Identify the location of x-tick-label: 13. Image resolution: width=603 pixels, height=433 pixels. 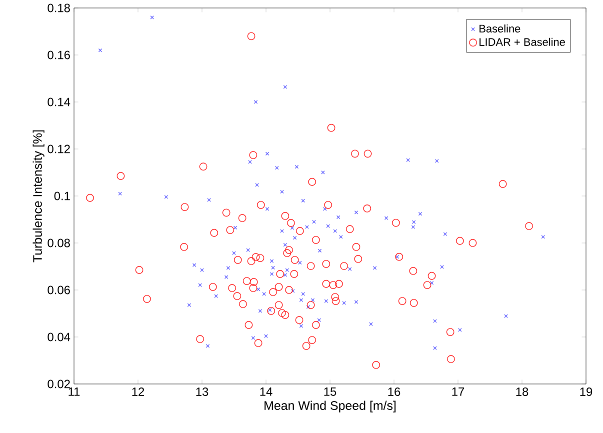
(202, 392).